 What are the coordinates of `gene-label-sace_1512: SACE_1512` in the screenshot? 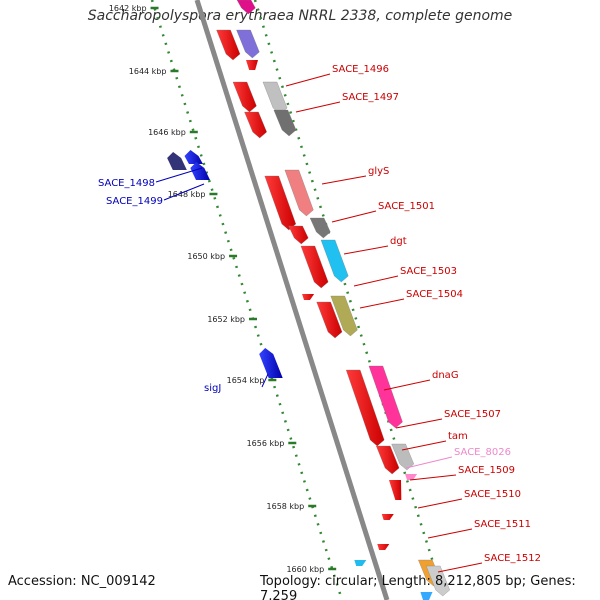 It's located at (512, 558).